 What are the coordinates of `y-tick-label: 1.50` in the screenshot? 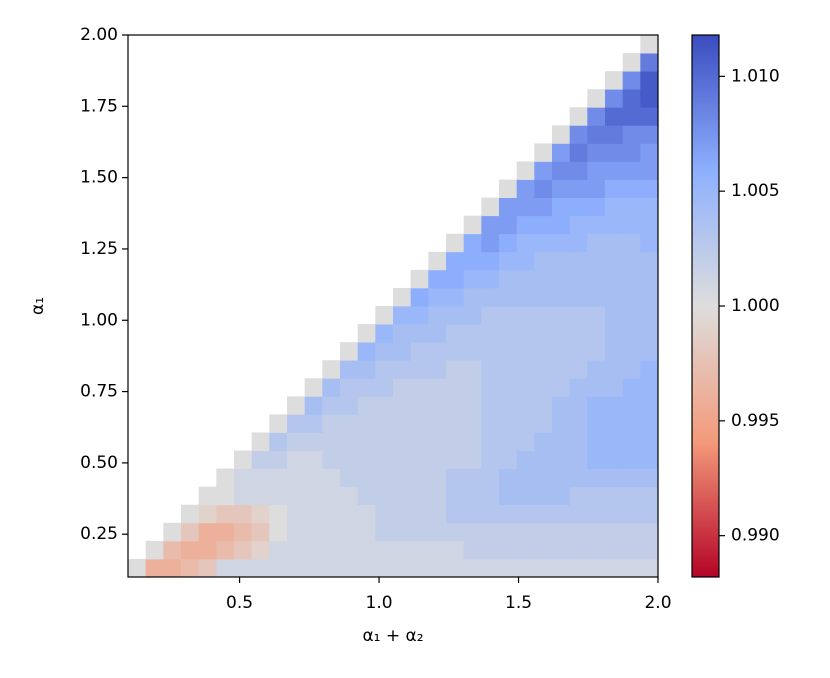 It's located at (99, 178).